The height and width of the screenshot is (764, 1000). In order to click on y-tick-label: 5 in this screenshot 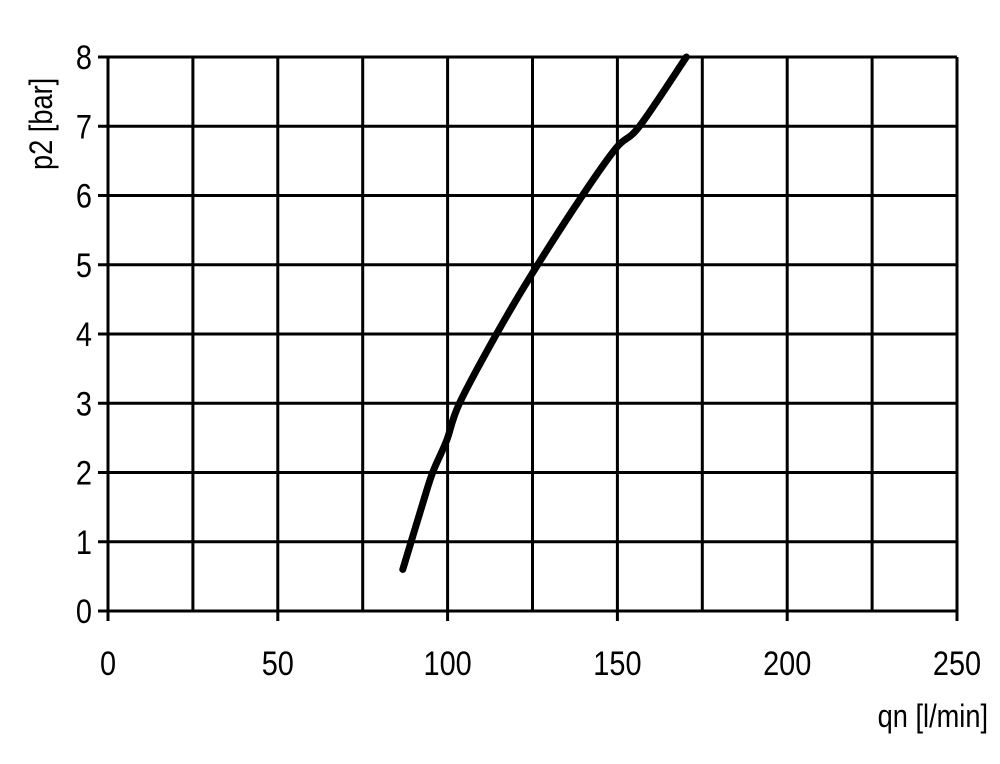, I will do `click(84, 265)`.